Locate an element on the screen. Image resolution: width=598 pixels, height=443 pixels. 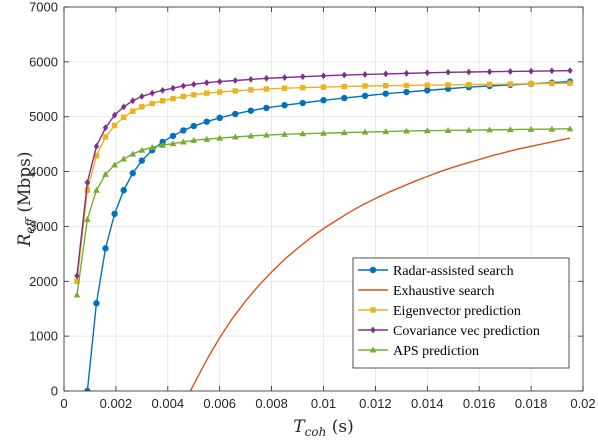
y-tick-label: 4000 is located at coordinates (43, 171).